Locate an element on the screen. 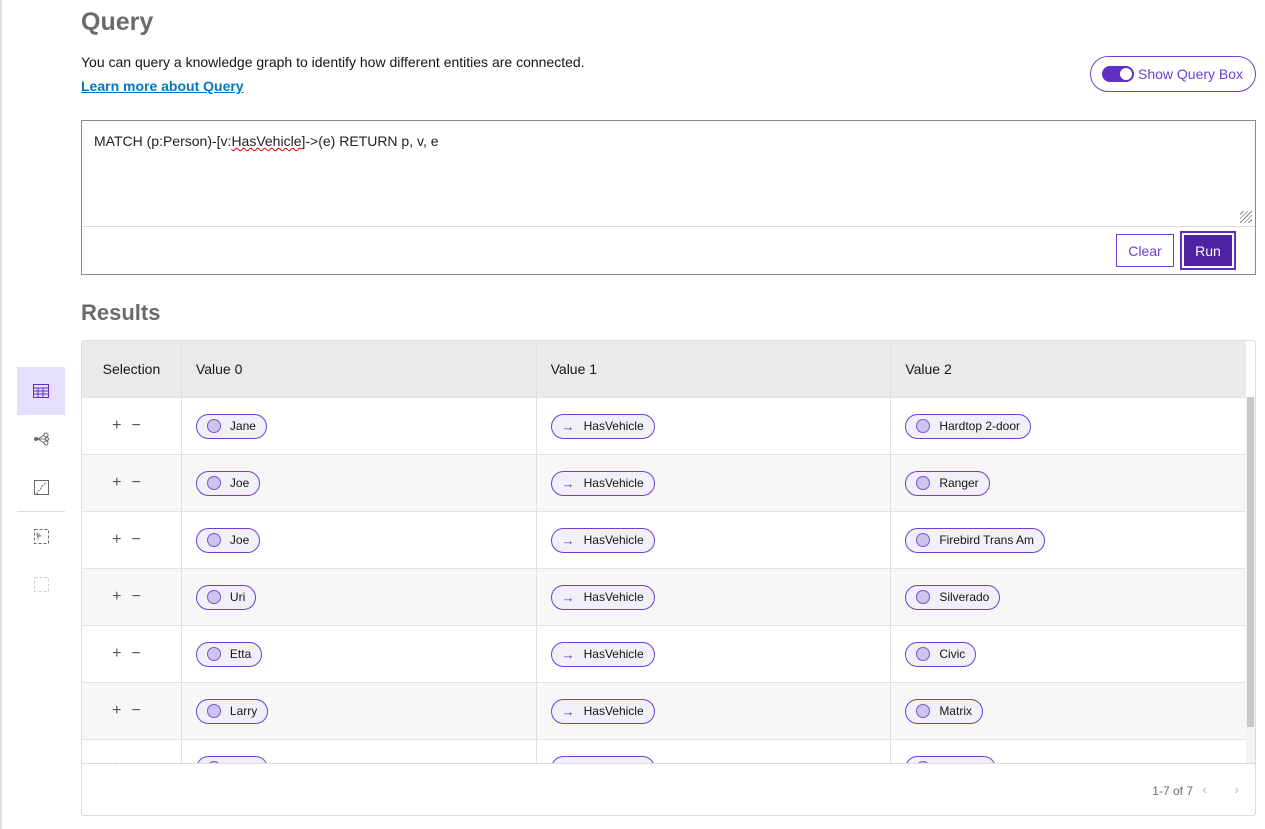 Image resolution: width=1265 pixels, height=829 pixels. table-row: + − Joe → HasVehicle Firebird Trans Am is located at coordinates (664, 540).